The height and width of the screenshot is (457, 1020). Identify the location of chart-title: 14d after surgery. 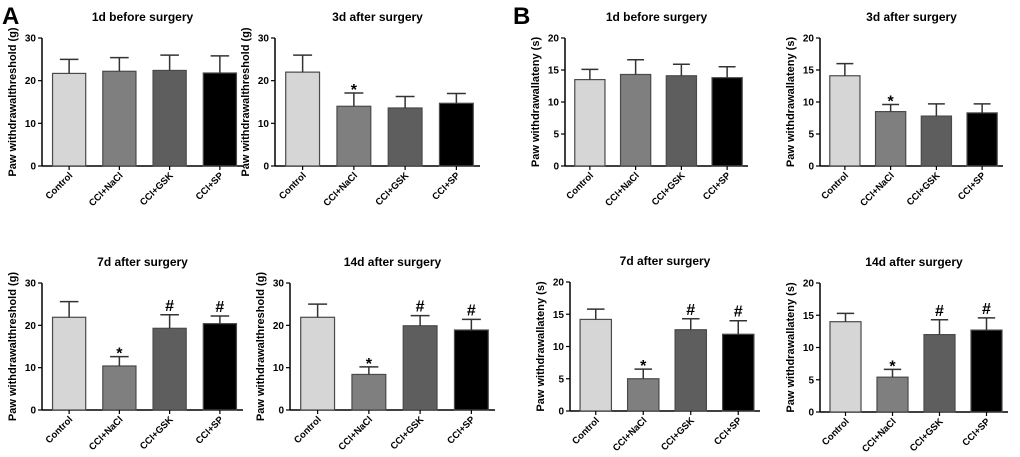
(393, 262).